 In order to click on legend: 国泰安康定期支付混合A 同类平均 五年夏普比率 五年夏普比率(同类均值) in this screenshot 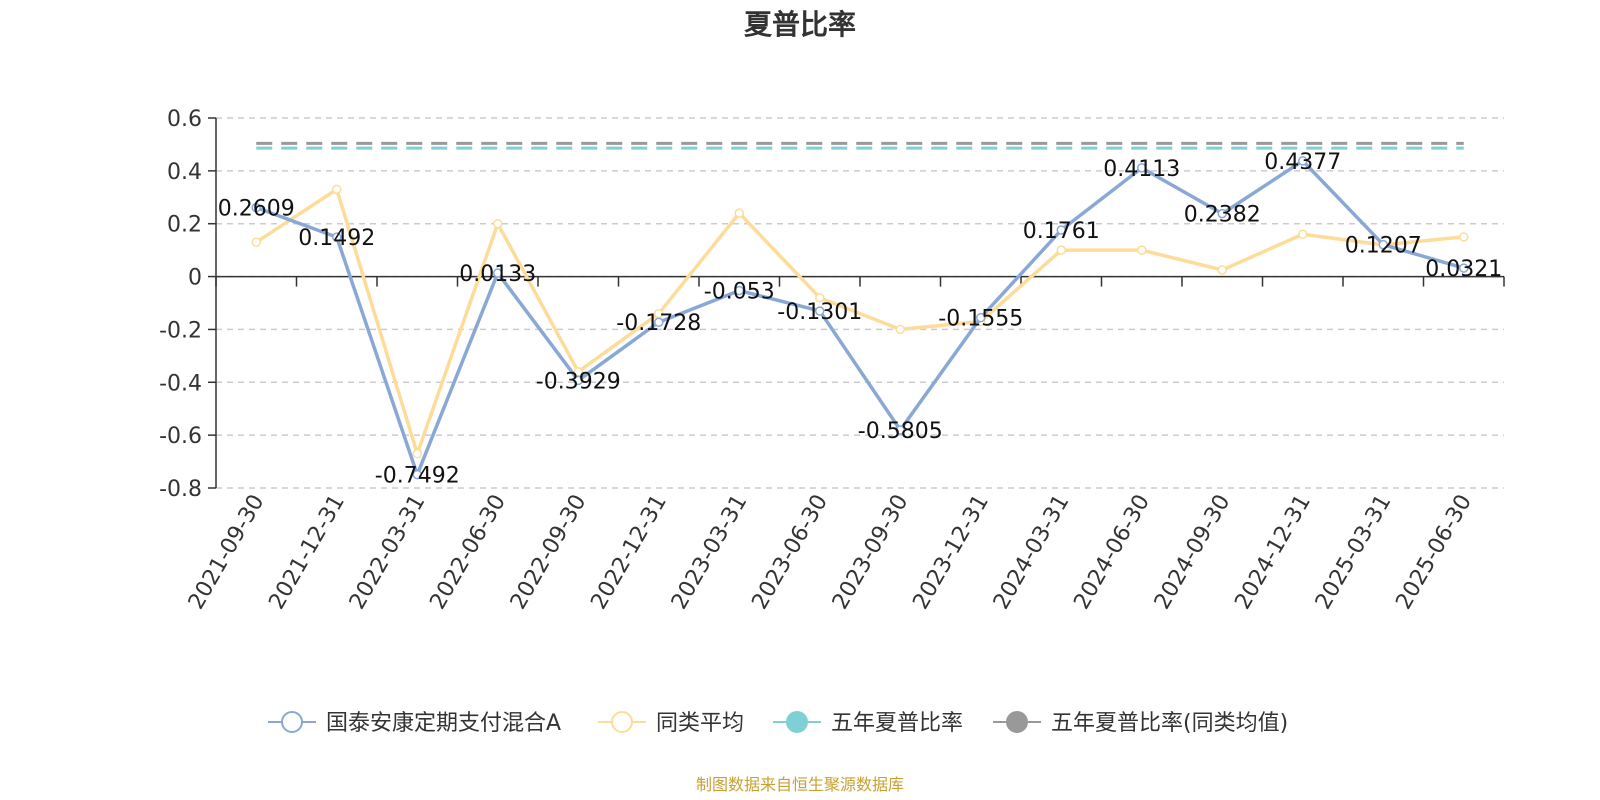, I will do `click(778, 723)`.